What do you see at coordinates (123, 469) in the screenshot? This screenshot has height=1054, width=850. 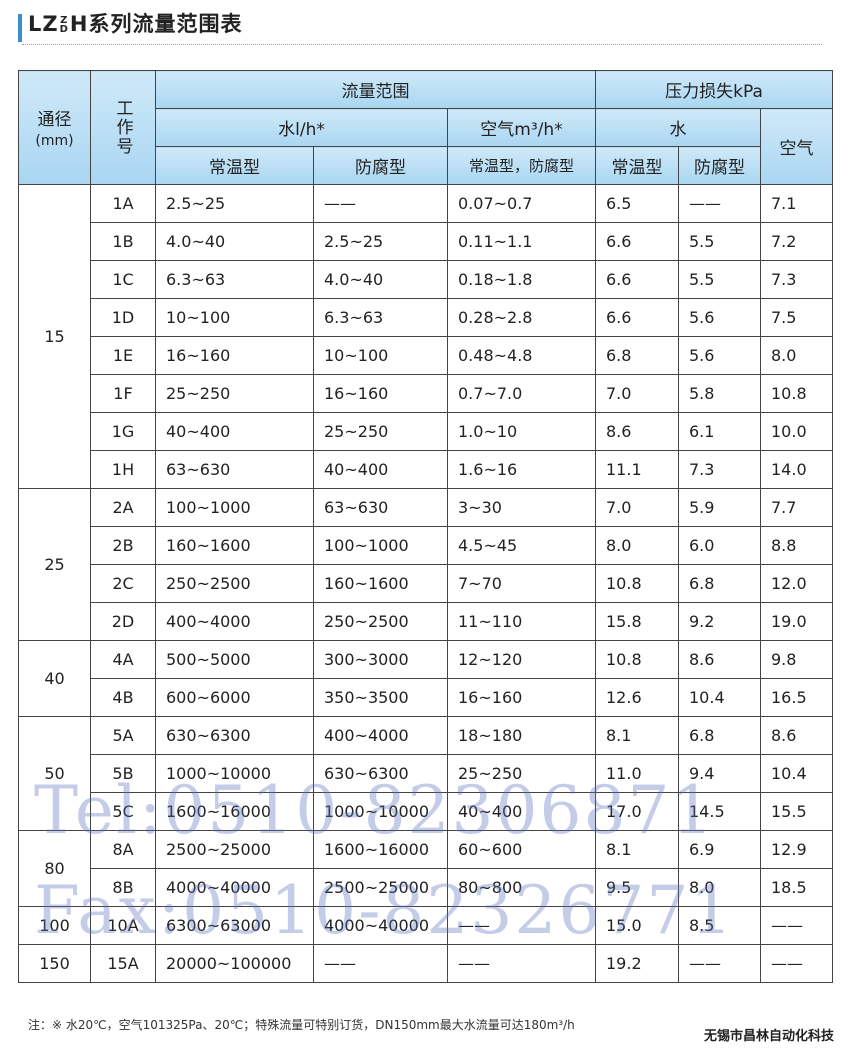 I see `model-cell: 1H` at bounding box center [123, 469].